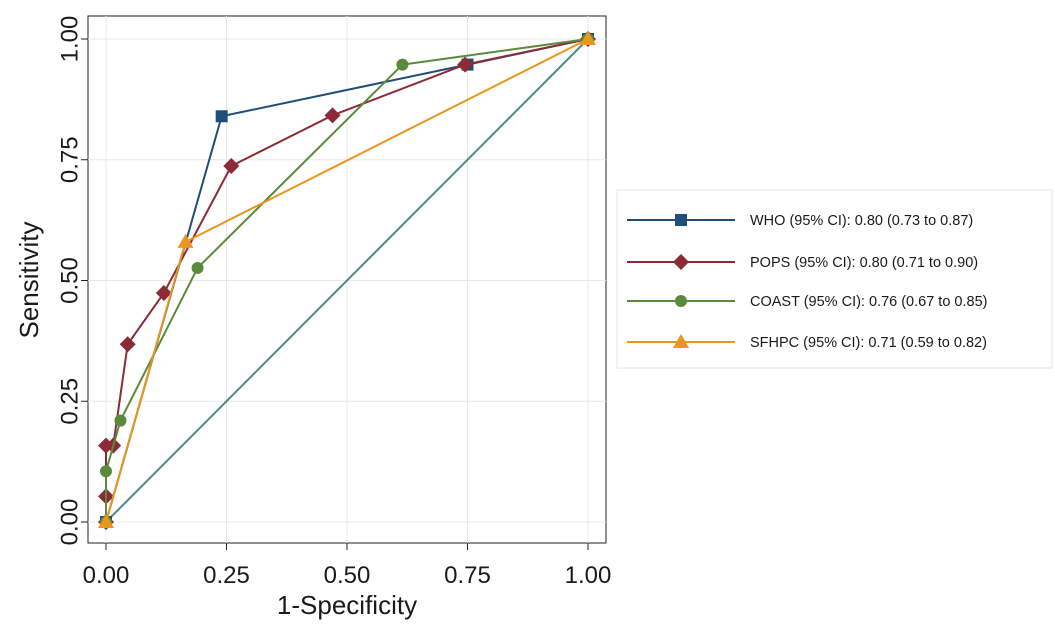 Image resolution: width=1055 pixels, height=627 pixels. Describe the element at coordinates (69, 280) in the screenshot. I see `y-tick-label: 0.50` at that location.